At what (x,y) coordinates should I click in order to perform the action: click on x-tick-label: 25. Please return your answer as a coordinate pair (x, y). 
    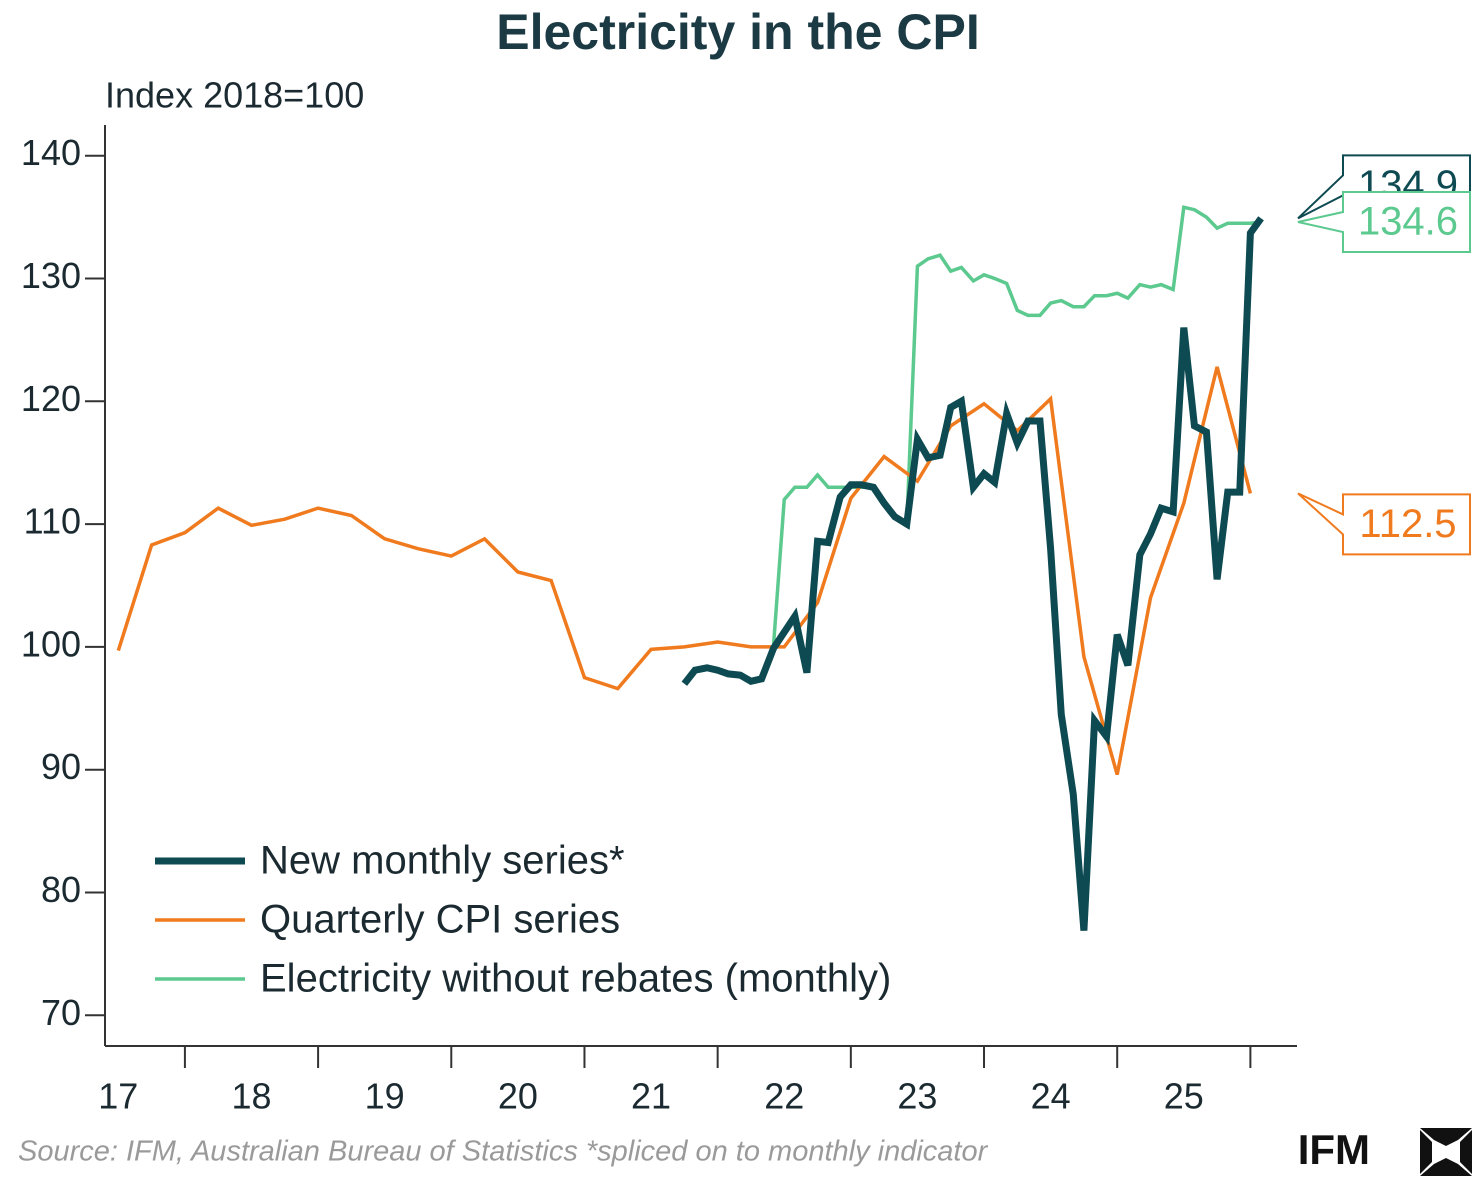
    Looking at the image, I should click on (1184, 1096).